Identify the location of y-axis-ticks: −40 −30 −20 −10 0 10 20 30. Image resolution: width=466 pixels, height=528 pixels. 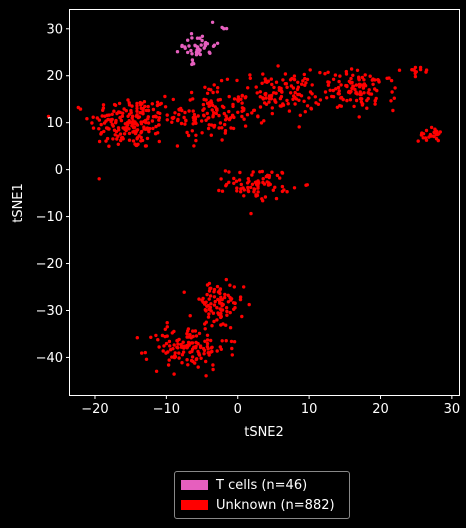
(53, 194).